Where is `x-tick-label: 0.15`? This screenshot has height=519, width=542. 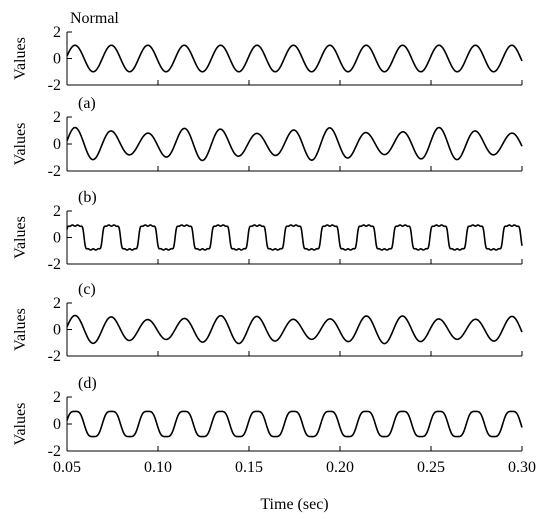 x-tick-label: 0.15 is located at coordinates (249, 467).